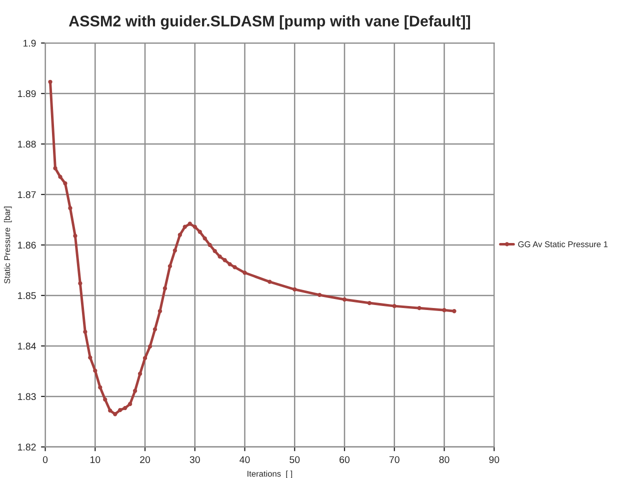  What do you see at coordinates (195, 460) in the screenshot?
I see `x-tick-label: 30` at bounding box center [195, 460].